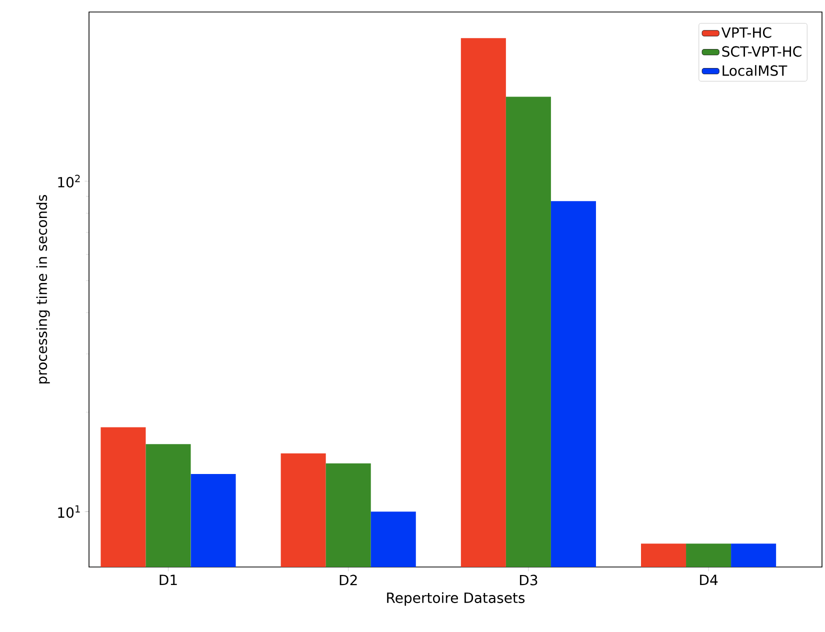  Describe the element at coordinates (168, 579) in the screenshot. I see `x-tick-label: D1` at that location.